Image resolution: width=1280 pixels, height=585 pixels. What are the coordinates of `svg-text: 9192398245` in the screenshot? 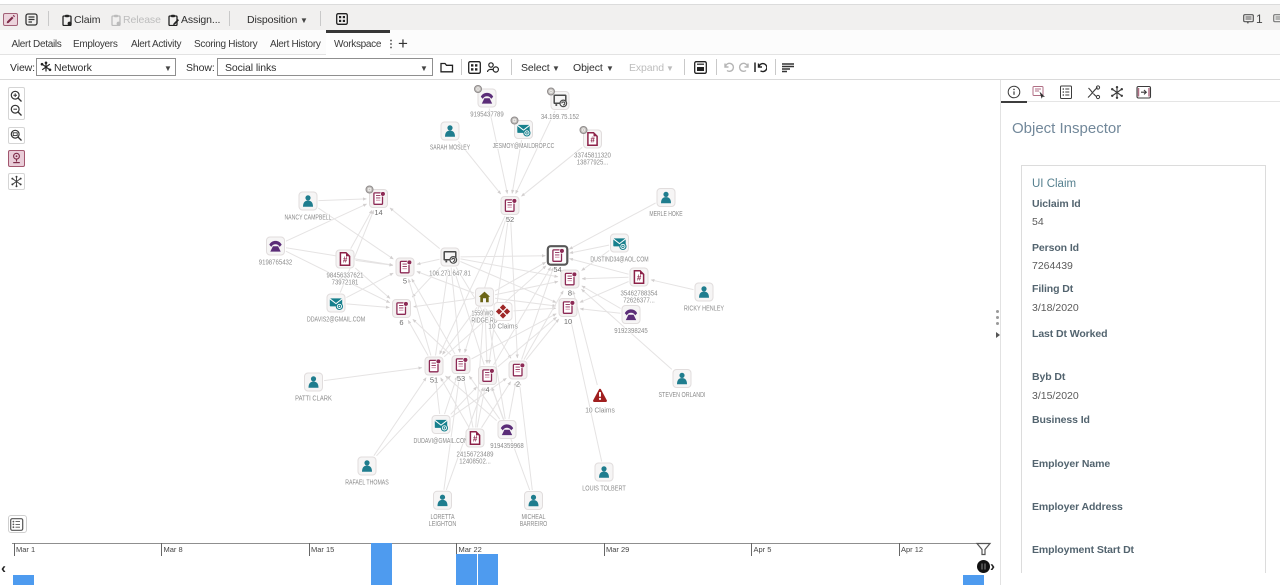 It's located at (631, 330).